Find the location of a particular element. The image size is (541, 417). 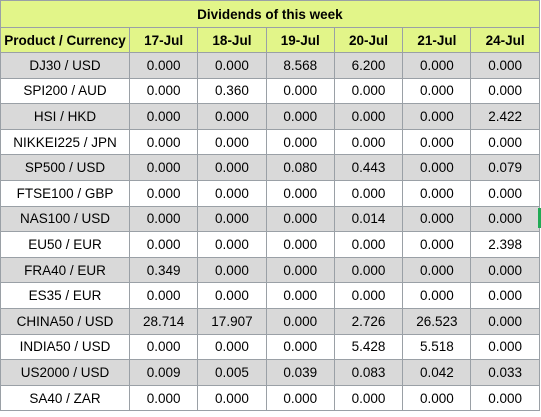

dividend-value-cell: 5.518 is located at coordinates (437, 347).